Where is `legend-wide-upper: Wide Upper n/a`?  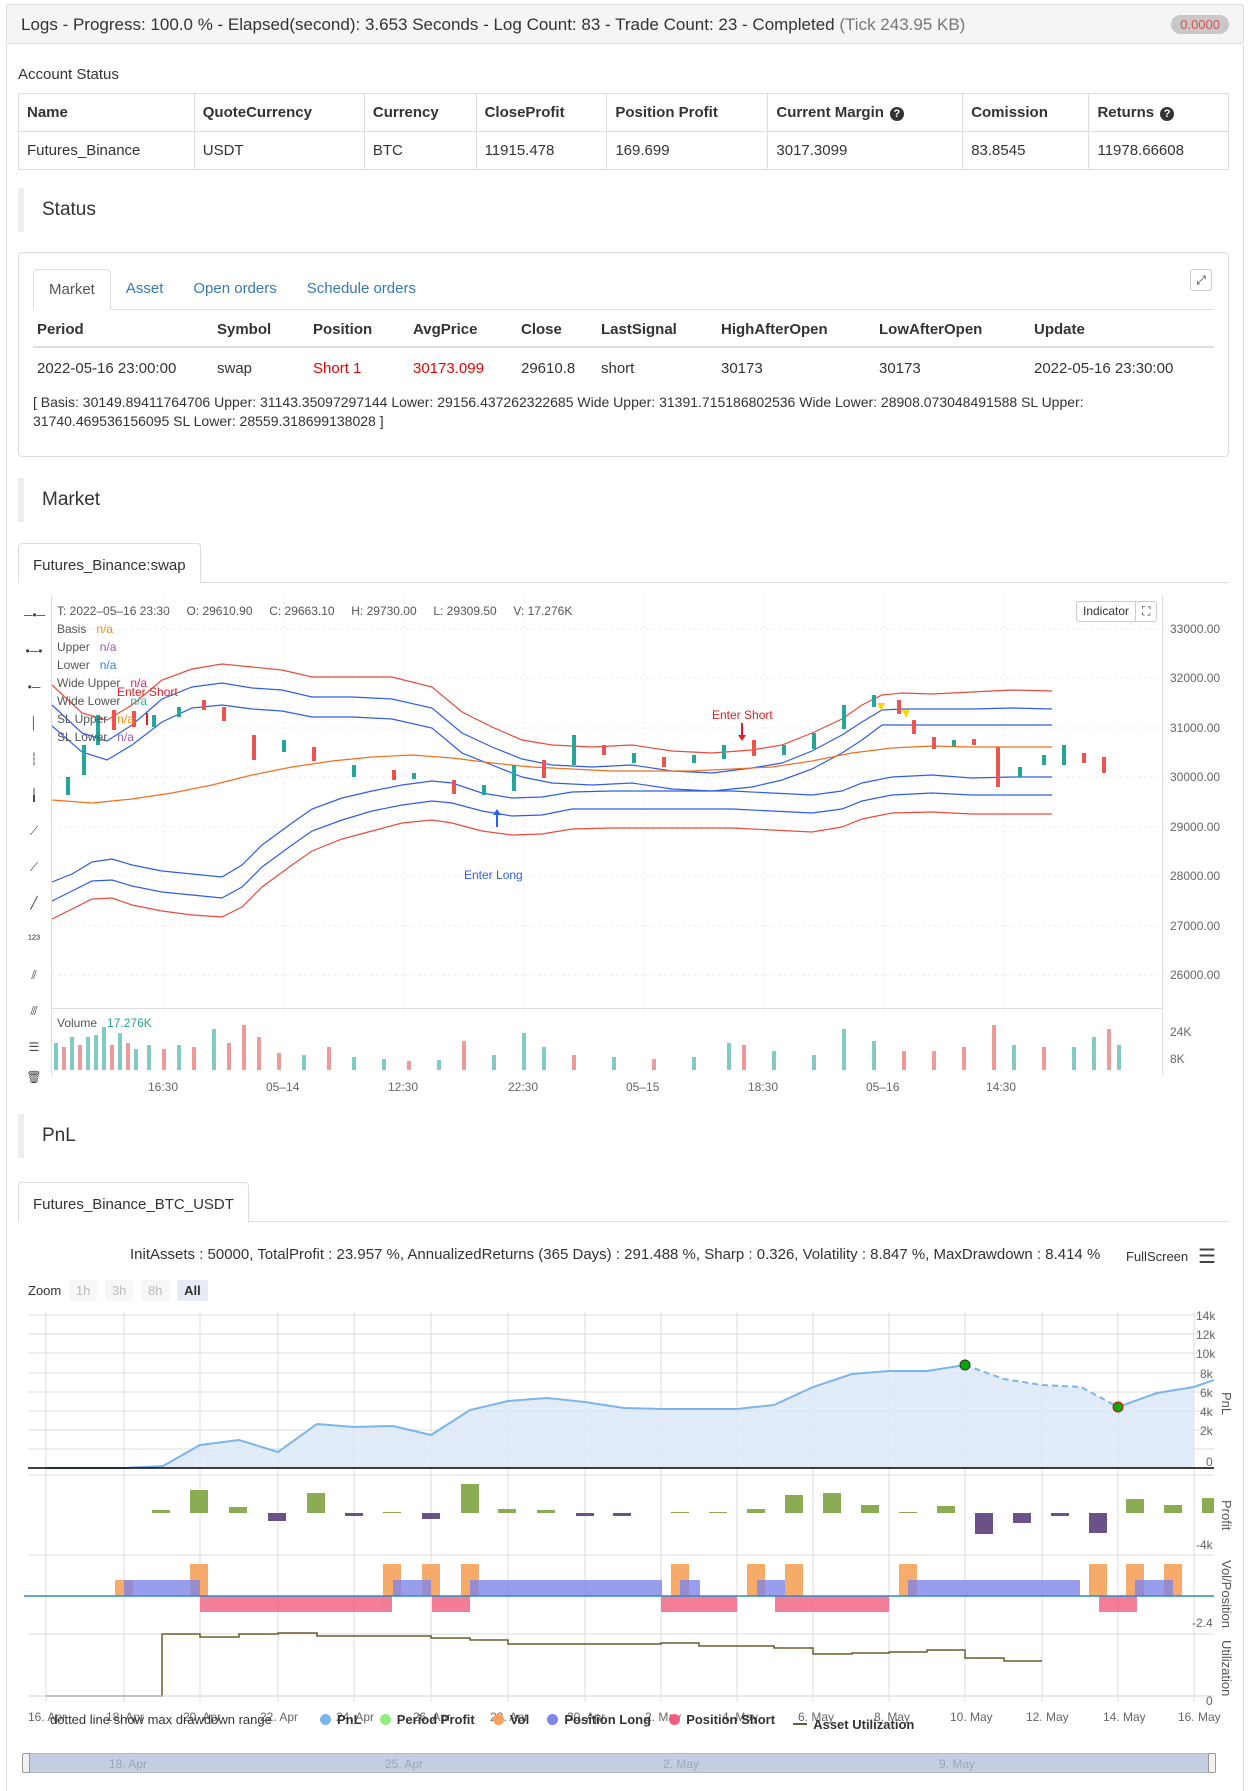 legend-wide-upper: Wide Upper n/a is located at coordinates (102, 683).